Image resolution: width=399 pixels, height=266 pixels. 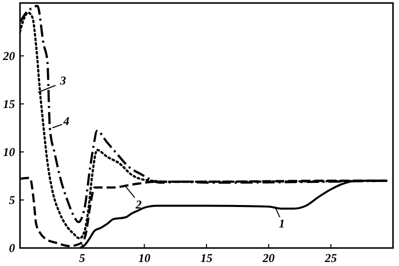 What do you see at coordinates (82, 258) in the screenshot?
I see `x-tick-label: 5` at bounding box center [82, 258].